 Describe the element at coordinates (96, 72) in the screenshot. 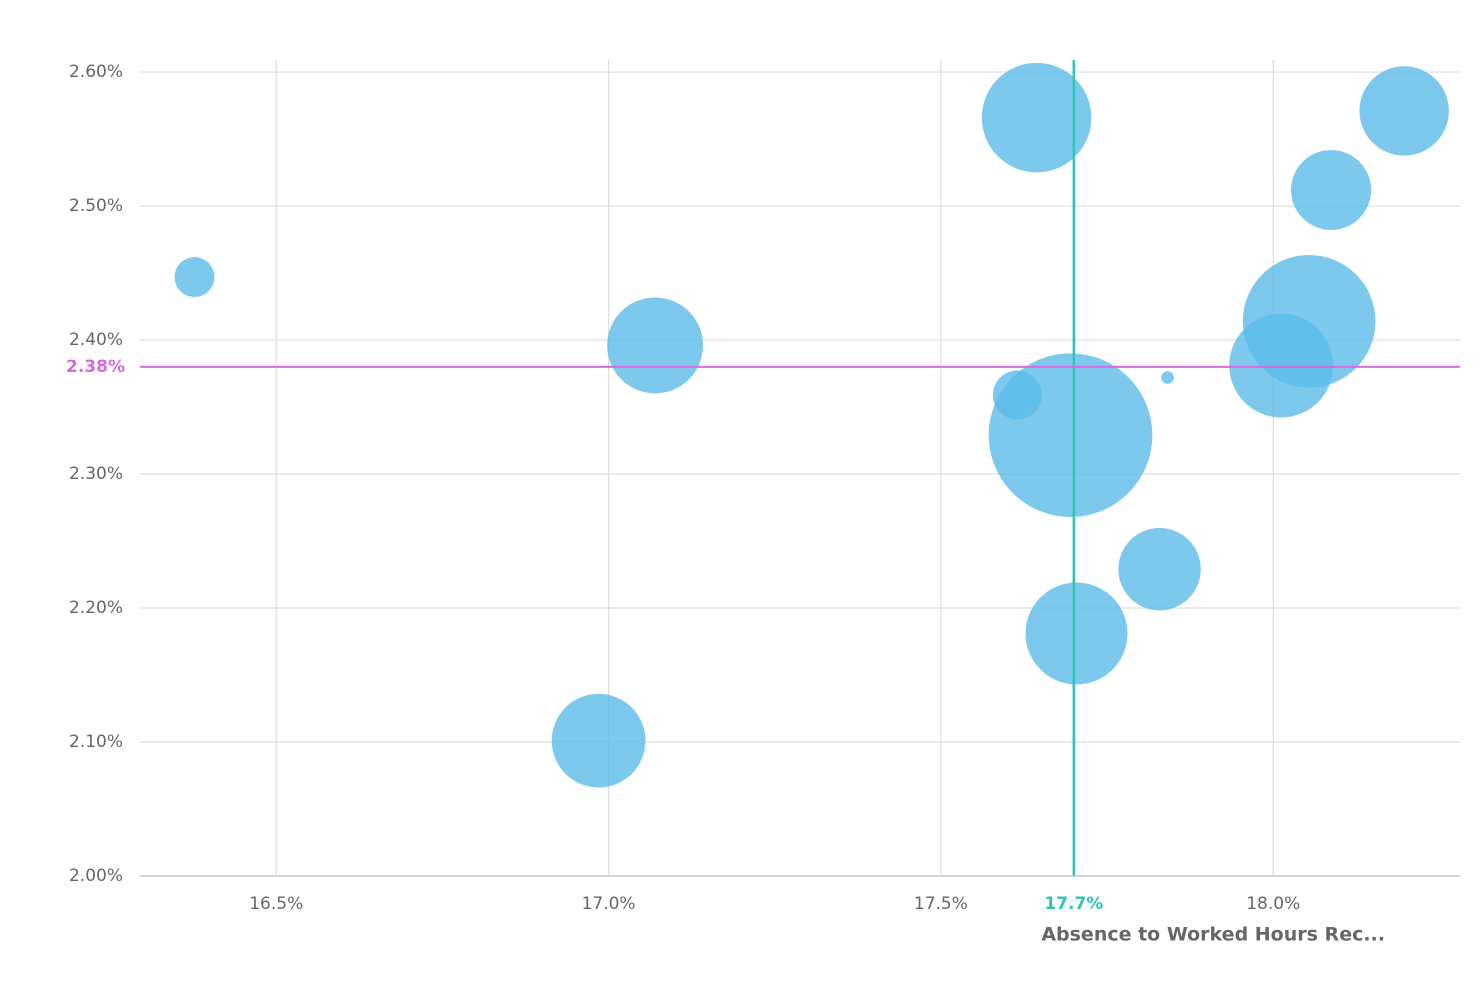

I see `y-tick-label: 2.60%` at that location.